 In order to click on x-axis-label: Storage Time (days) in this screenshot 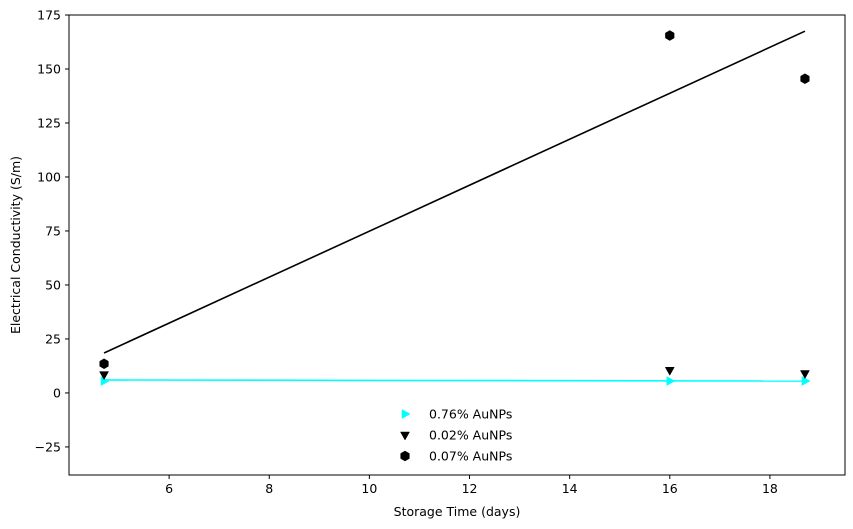, I will do `click(457, 511)`.